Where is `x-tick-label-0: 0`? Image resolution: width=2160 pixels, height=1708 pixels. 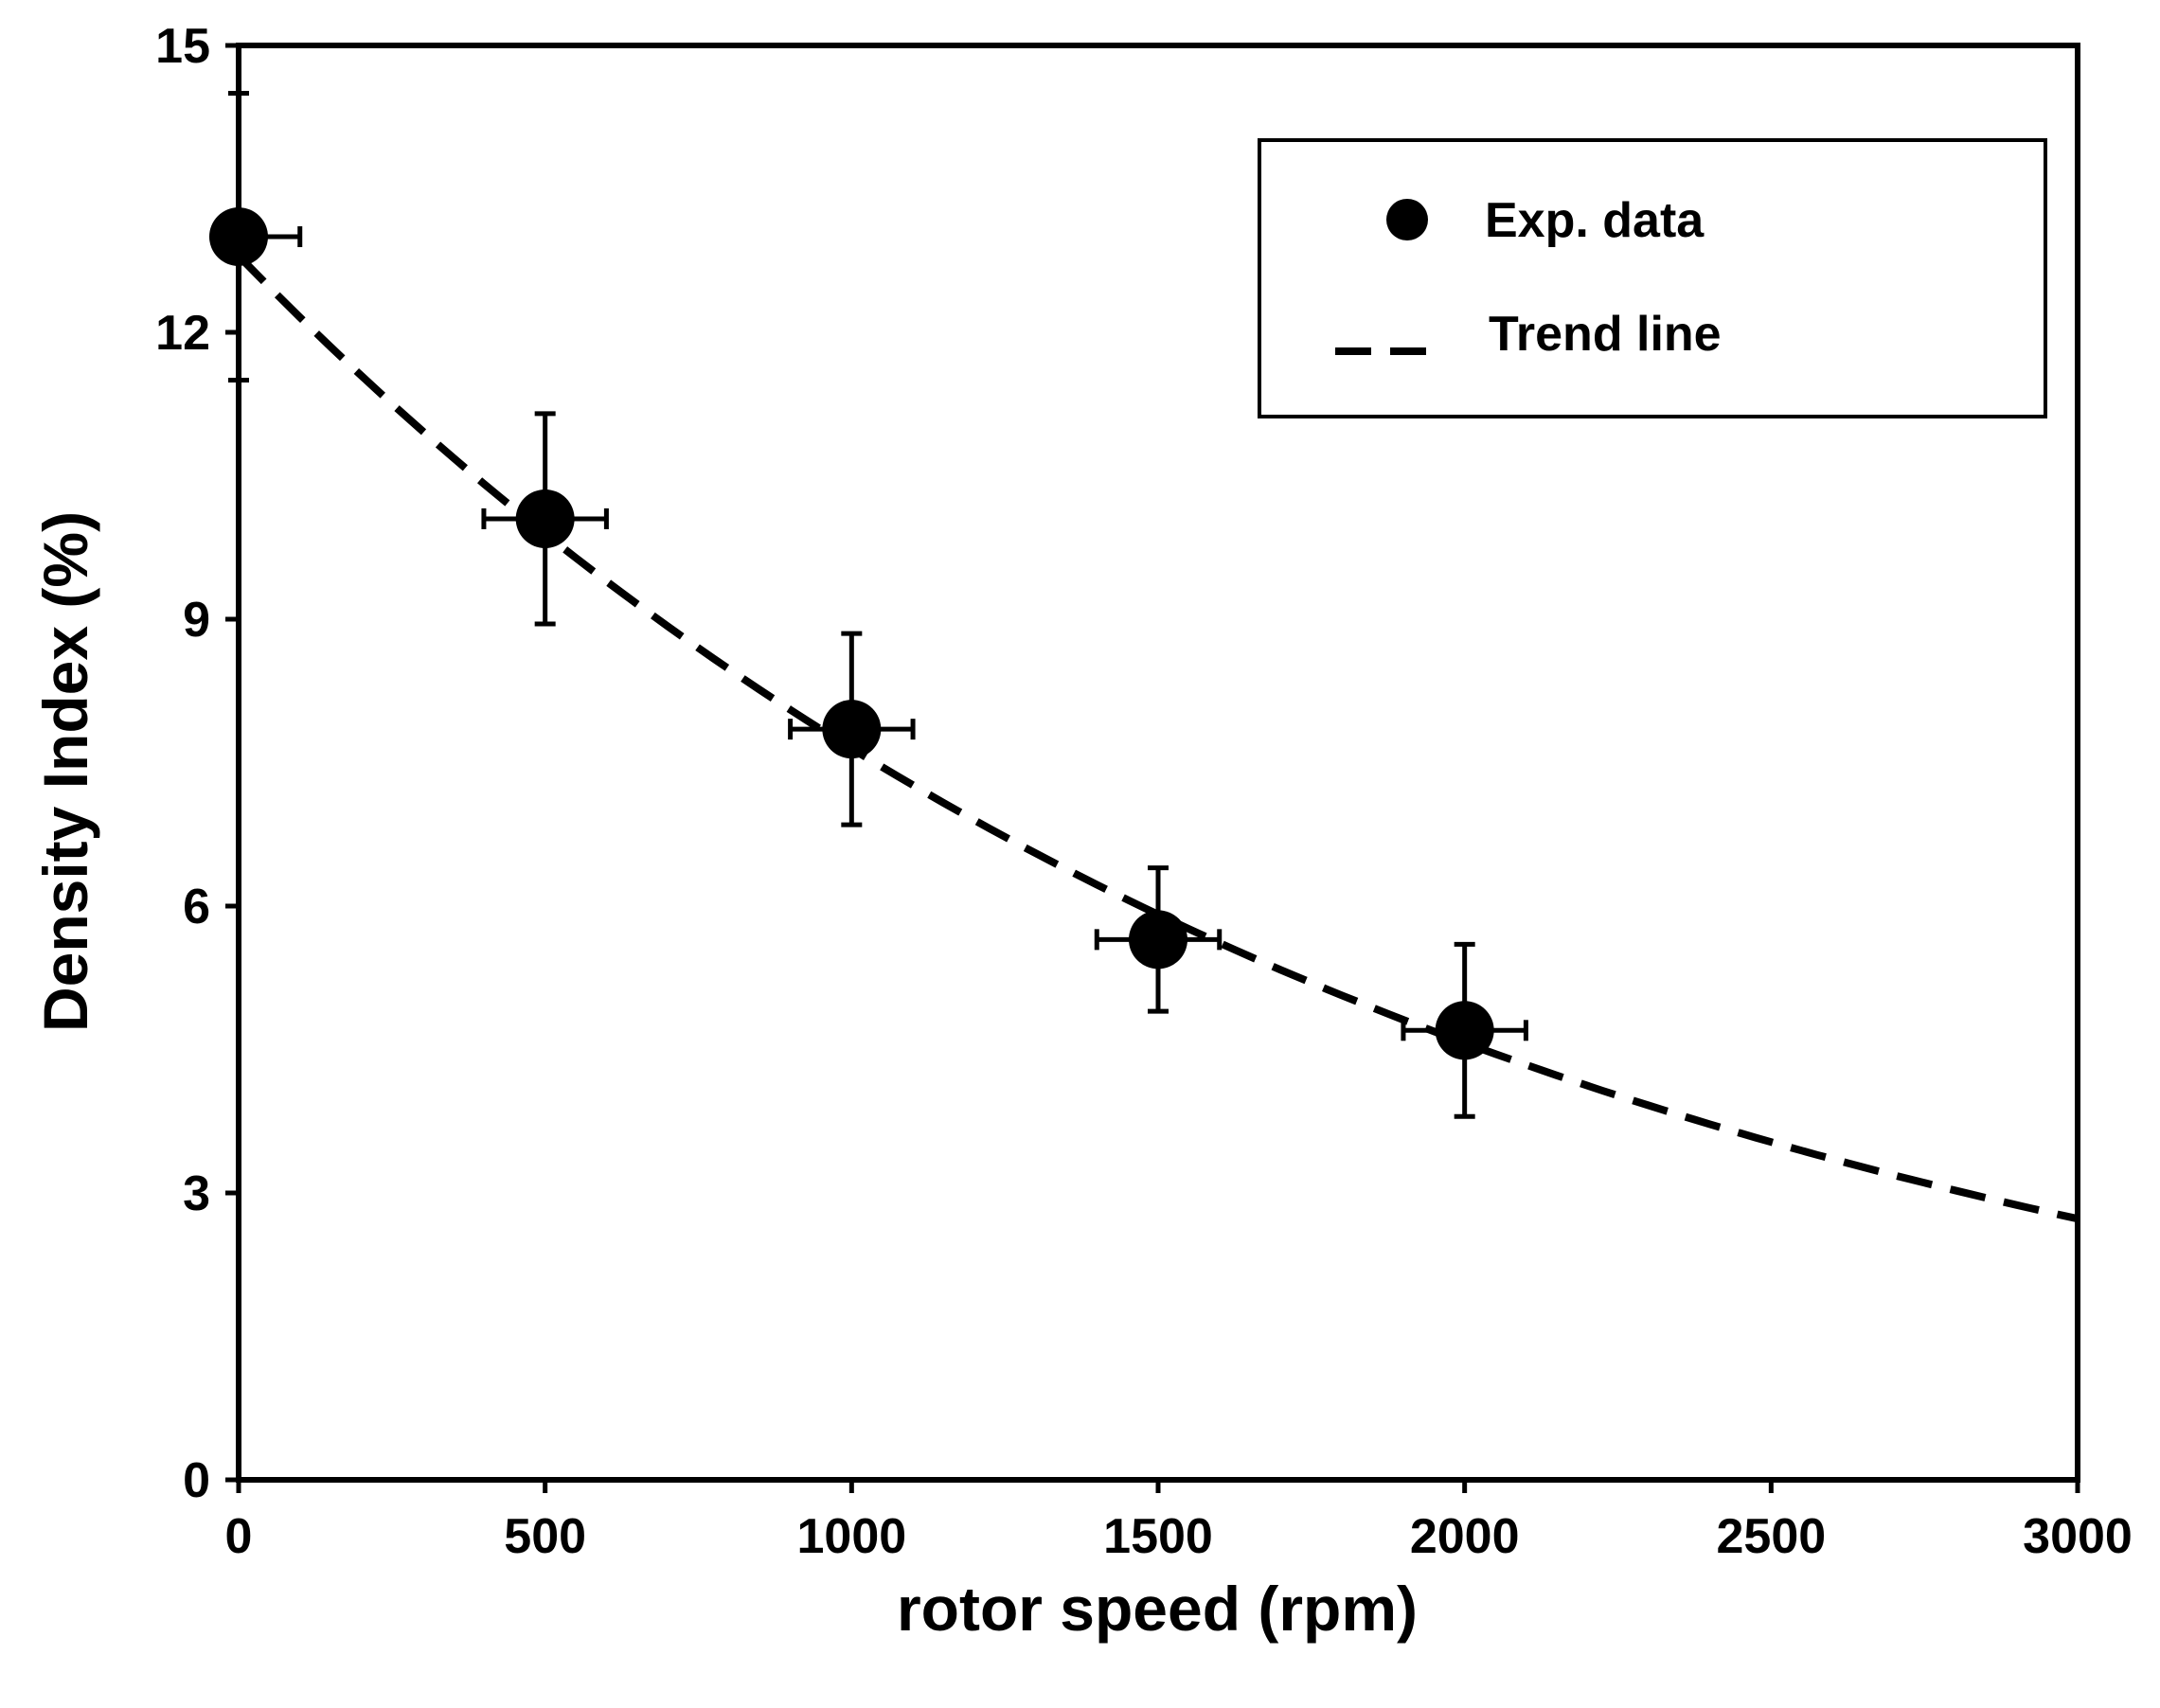 x-tick-label-0: 0 is located at coordinates (239, 1536).